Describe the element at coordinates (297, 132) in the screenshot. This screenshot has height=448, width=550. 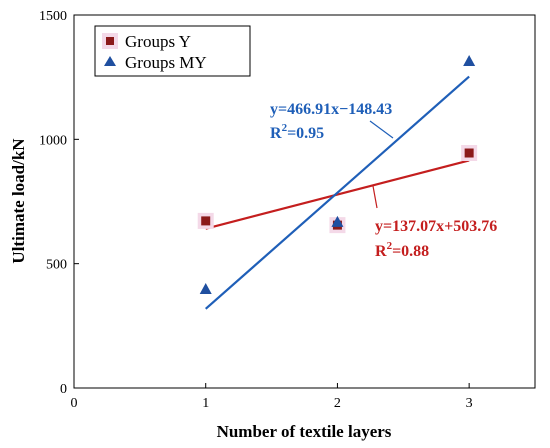
I see `annotation-my-r2: R2=0.95` at that location.